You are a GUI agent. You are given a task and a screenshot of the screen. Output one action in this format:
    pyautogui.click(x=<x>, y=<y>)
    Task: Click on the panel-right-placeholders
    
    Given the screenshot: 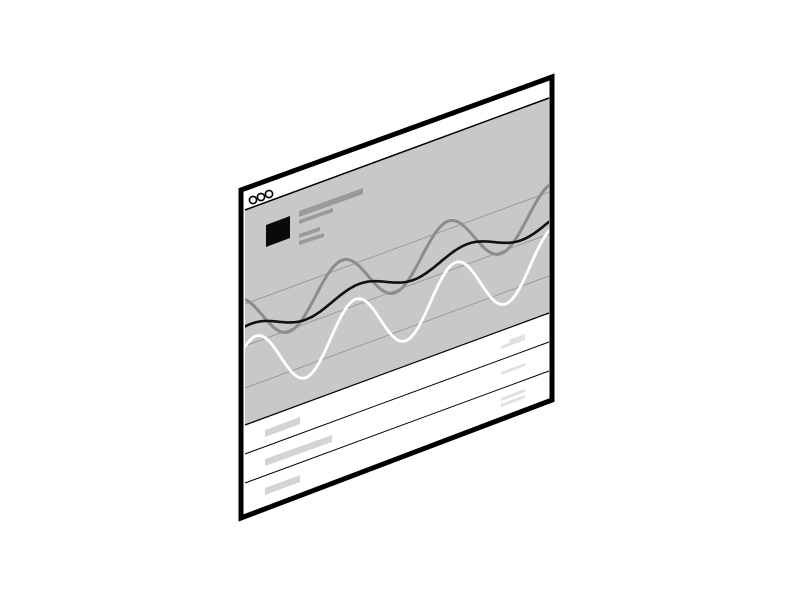 What is the action you would take?
    pyautogui.click(x=513, y=370)
    